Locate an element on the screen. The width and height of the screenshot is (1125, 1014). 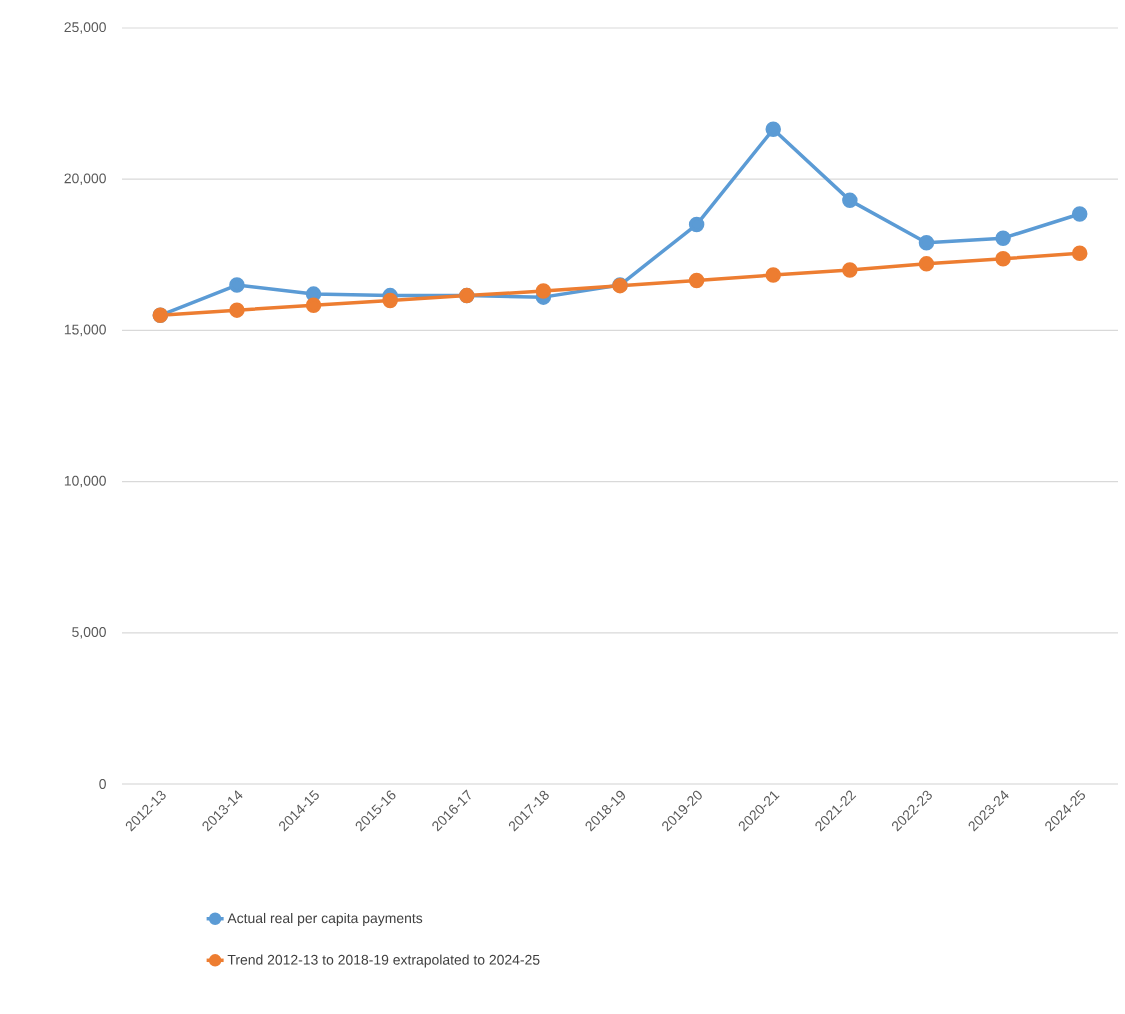
y-tick-label: 20,000 is located at coordinates (85, 179).